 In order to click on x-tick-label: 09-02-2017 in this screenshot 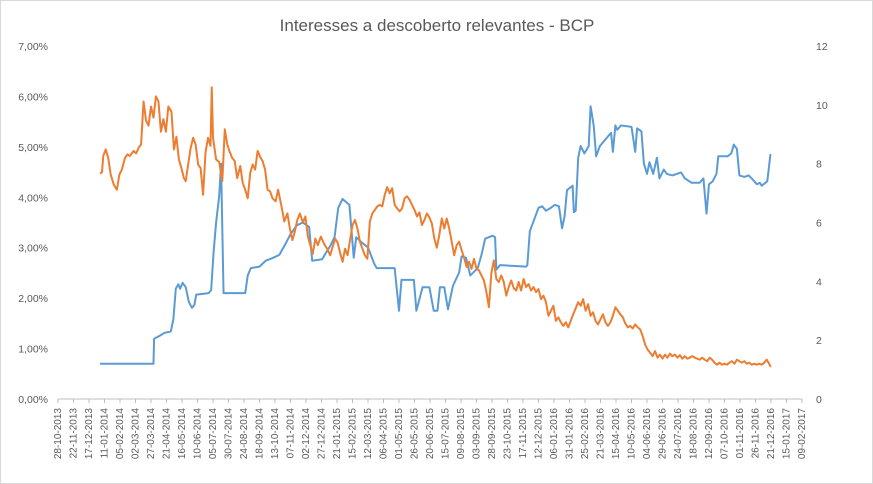, I will do `click(802, 434)`.